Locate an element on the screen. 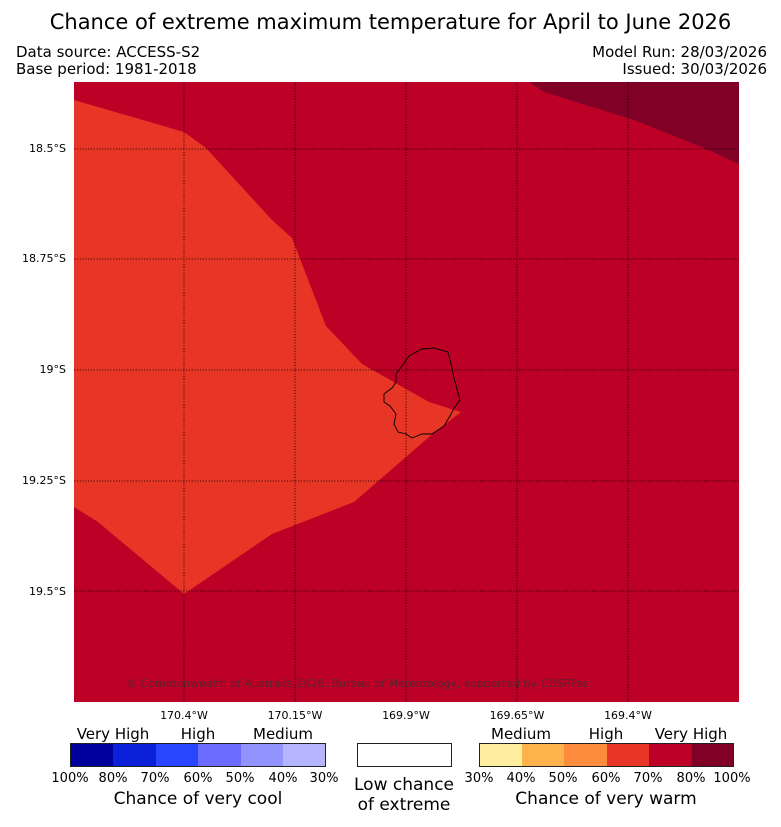 Image resolution: width=781 pixels, height=827 pixels. cool-category-high: High is located at coordinates (198, 734).